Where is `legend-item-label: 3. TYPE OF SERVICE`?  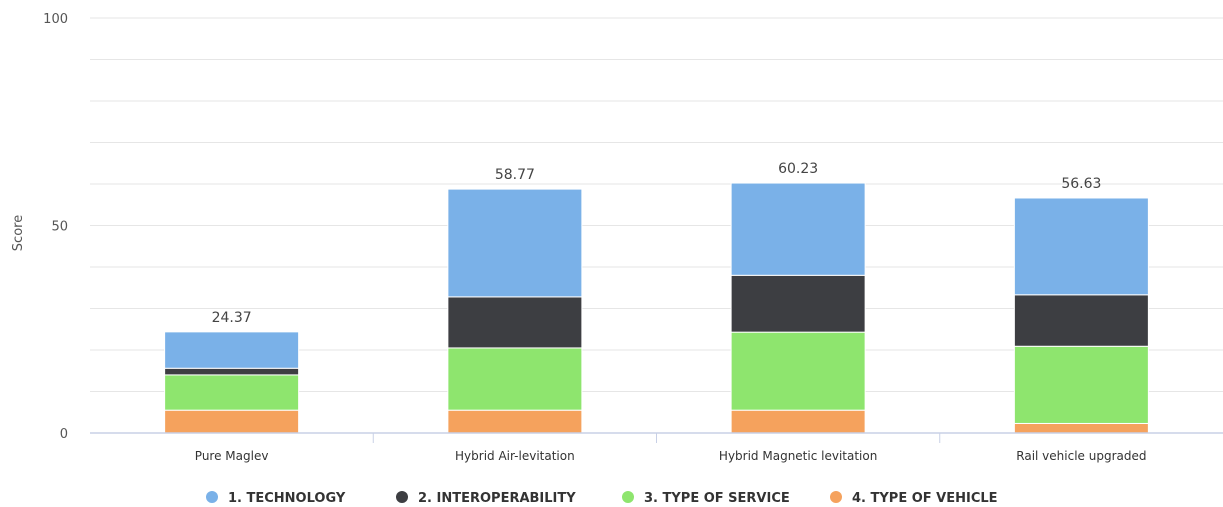
legend-item-label: 3. TYPE OF SERVICE is located at coordinates (717, 498).